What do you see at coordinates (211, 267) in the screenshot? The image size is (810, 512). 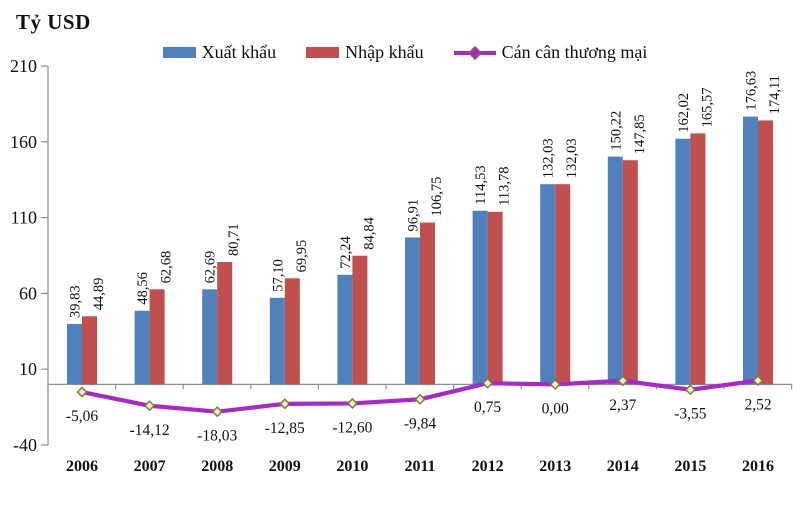 I see `bar-label-xuat-2008: 62,69` at bounding box center [211, 267].